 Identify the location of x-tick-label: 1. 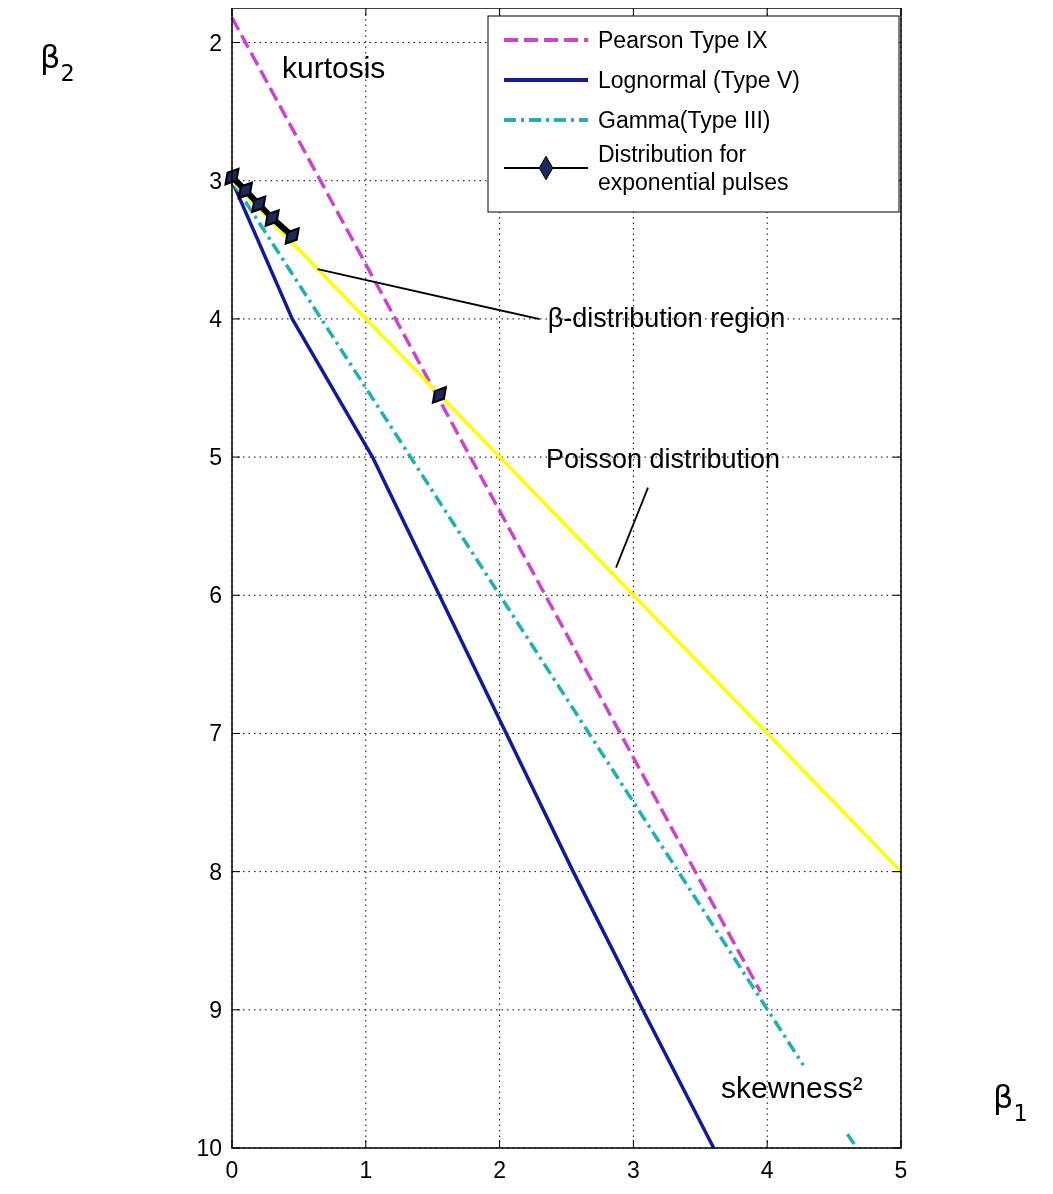
(366, 1170).